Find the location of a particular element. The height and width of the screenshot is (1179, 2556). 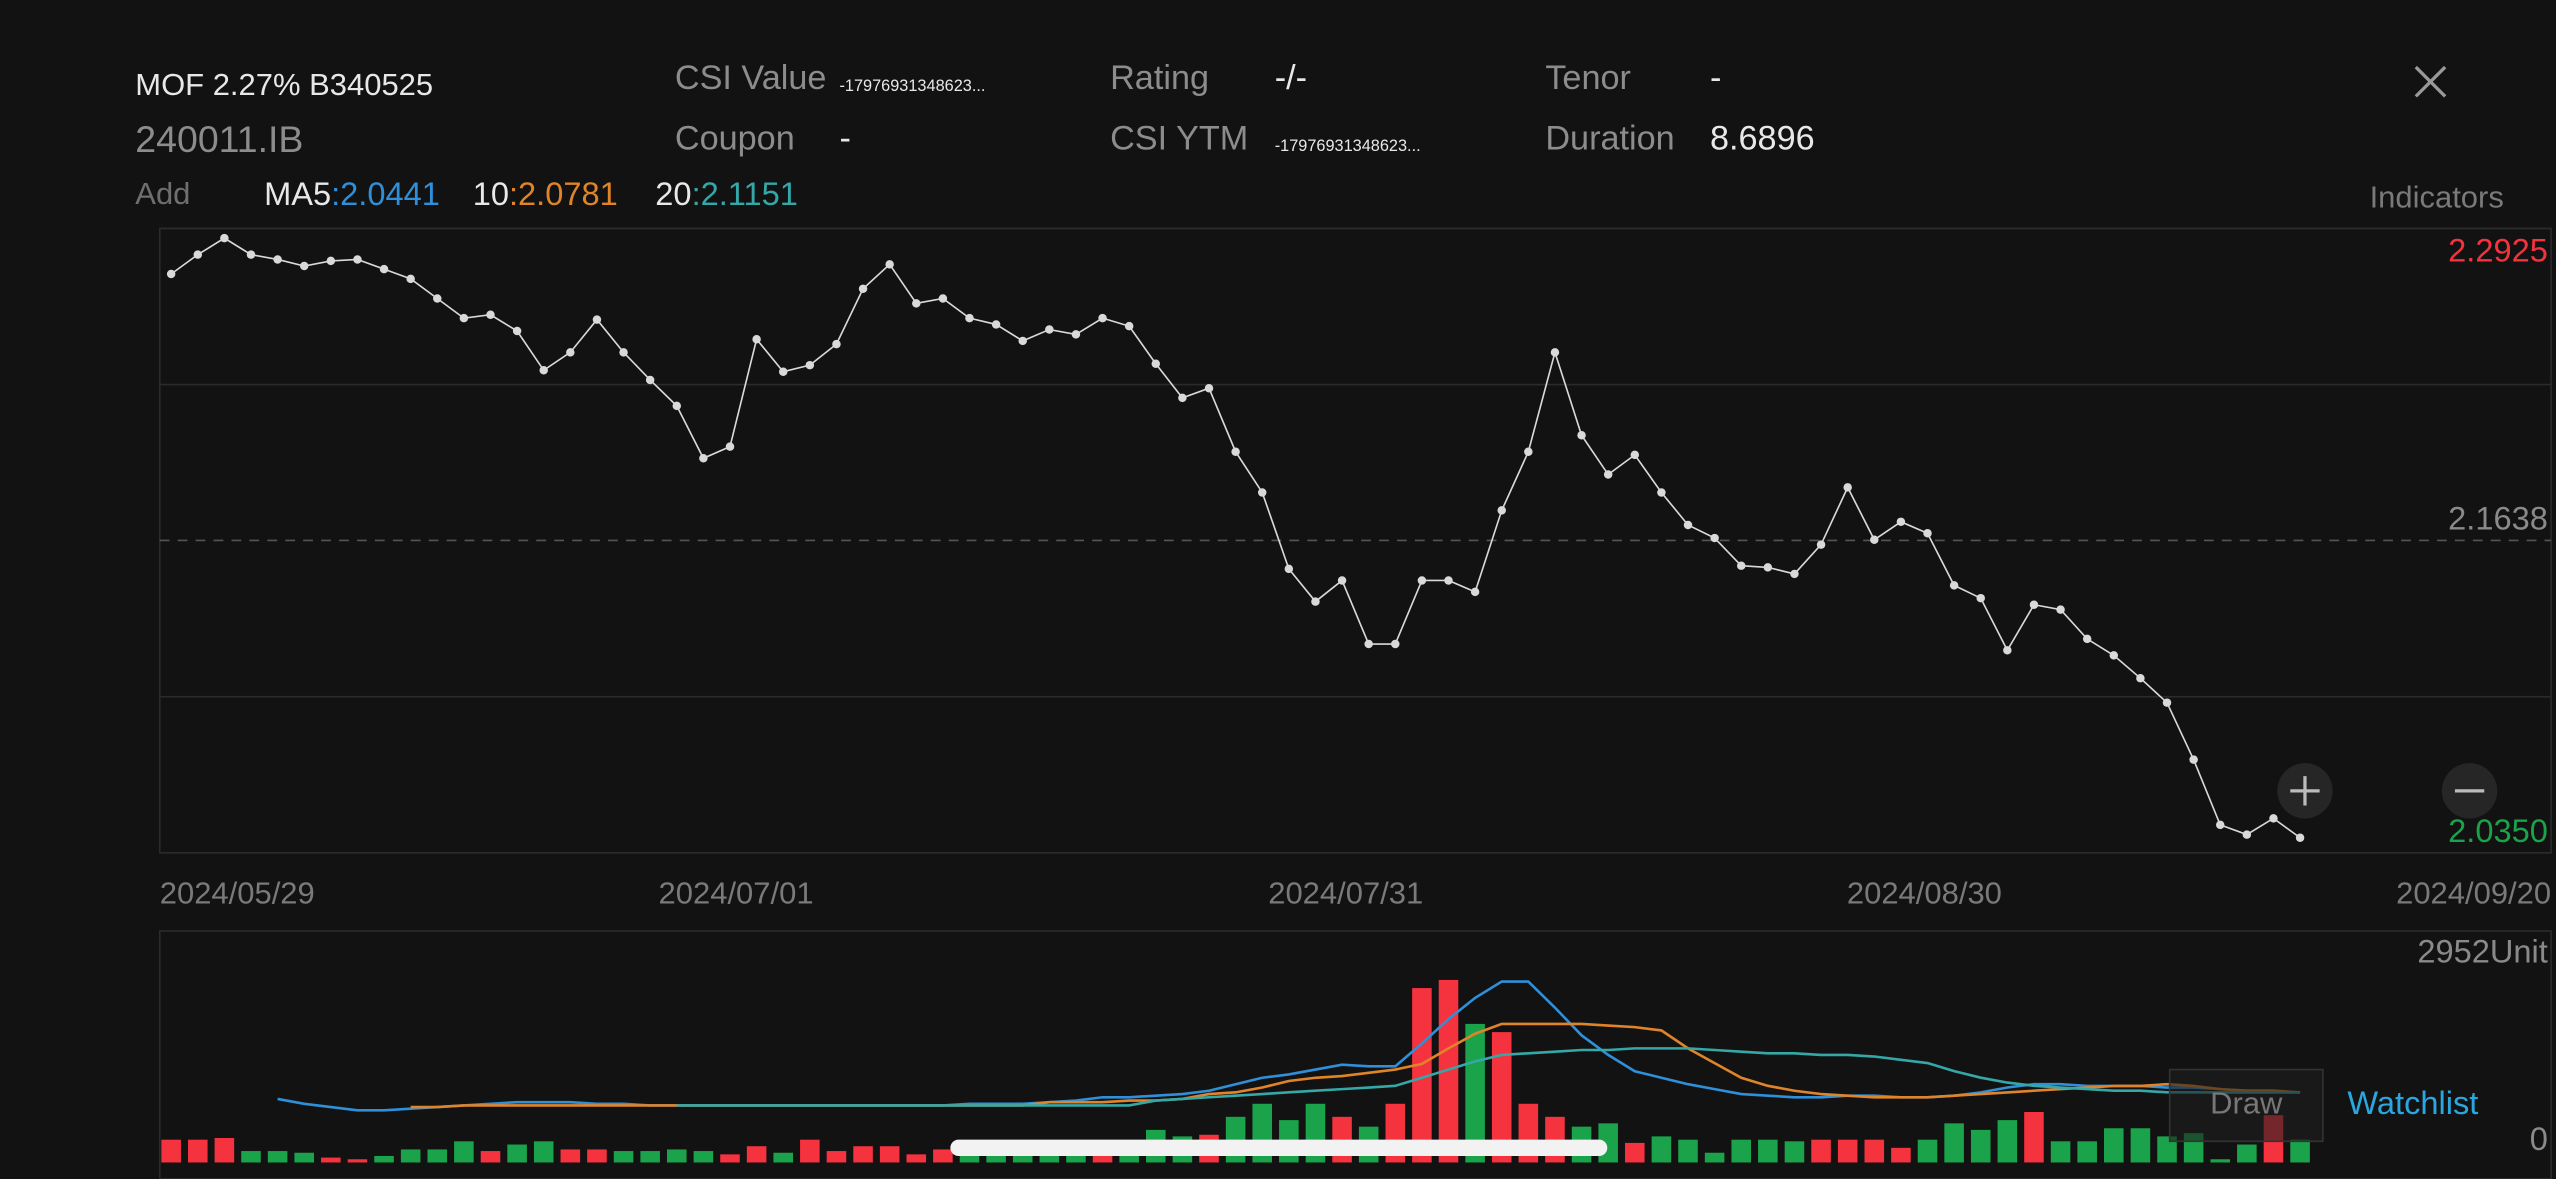

plus-icon is located at coordinates (2305, 791).